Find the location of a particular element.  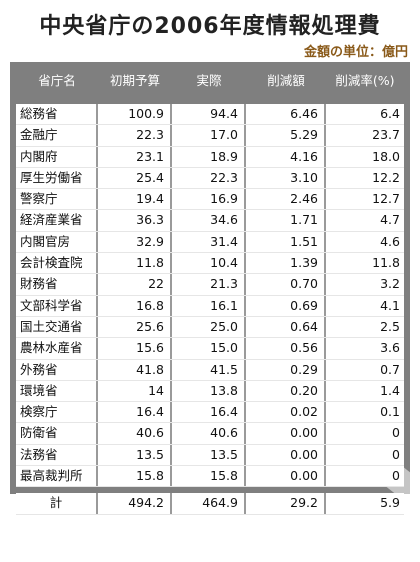

table-row: 総務省 100.9 94.4 6.46 6.4 is located at coordinates (210, 115).